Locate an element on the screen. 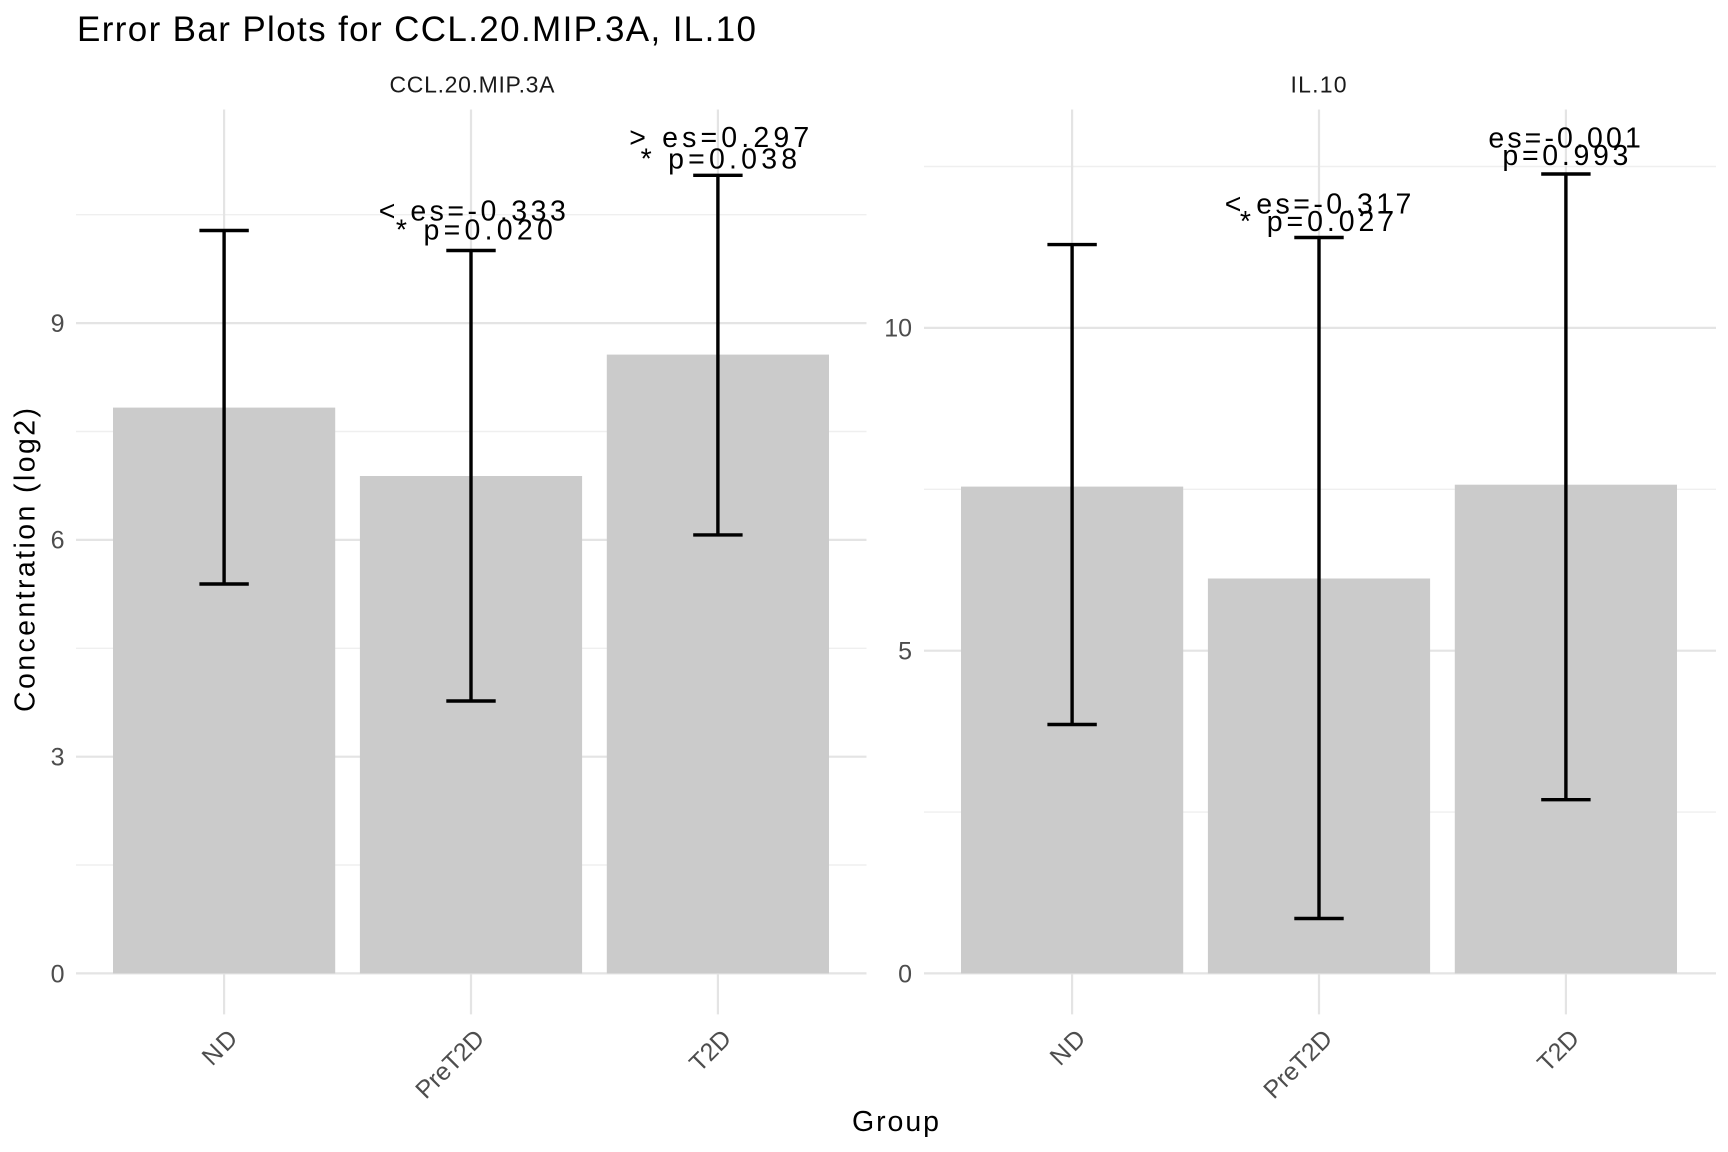 The width and height of the screenshot is (1728, 1152). svg-text: p=0.993 is located at coordinates (1565, 156).